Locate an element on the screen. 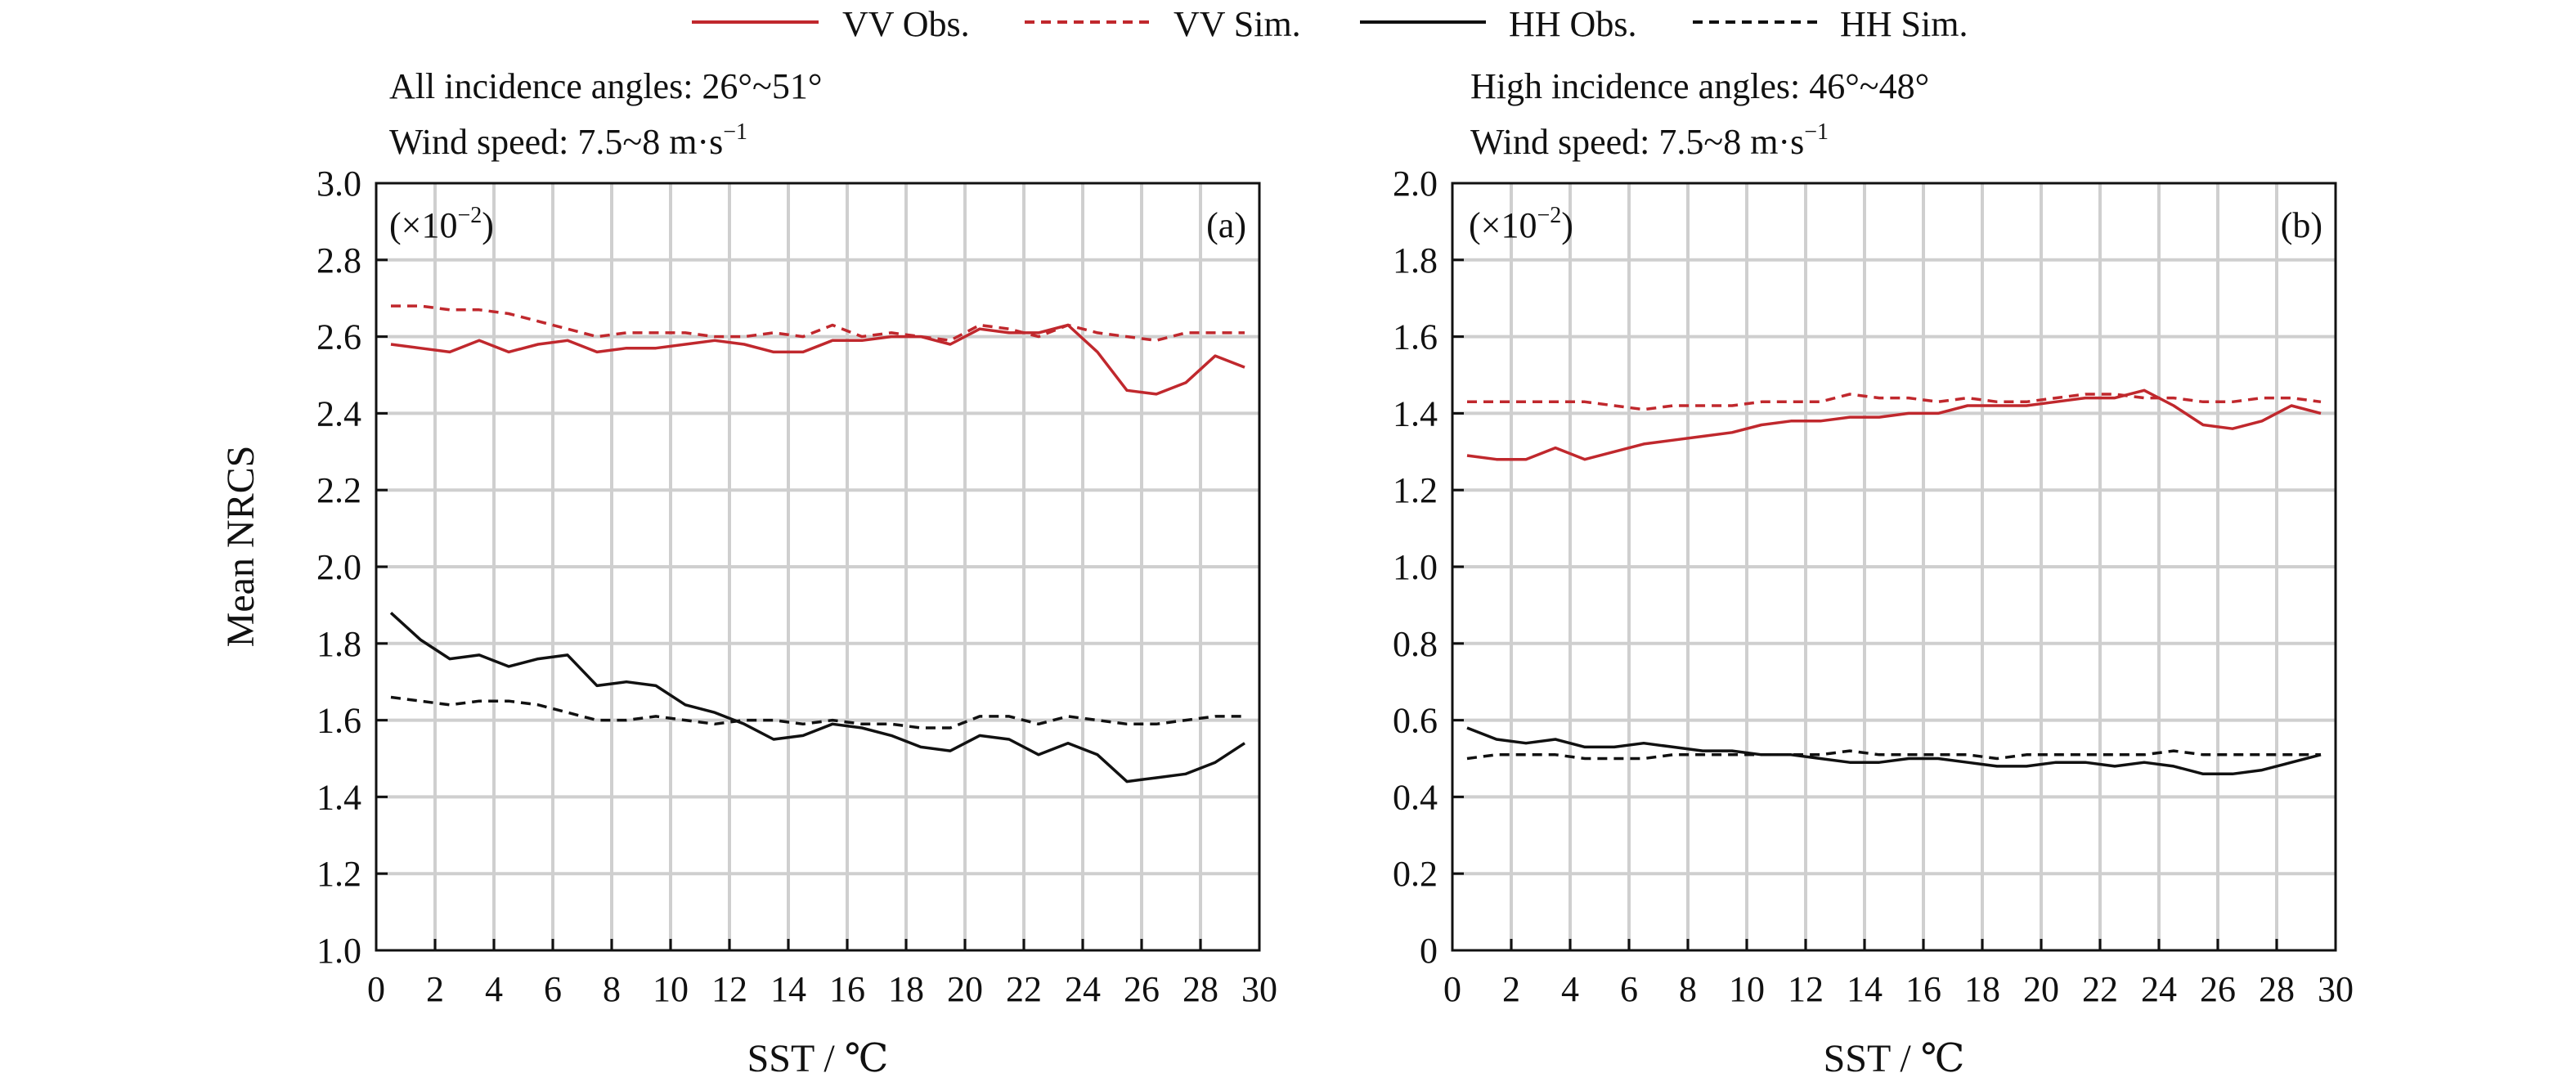 Image resolution: width=2576 pixels, height=1091 pixels. panel-label-a: (a) is located at coordinates (1226, 225).